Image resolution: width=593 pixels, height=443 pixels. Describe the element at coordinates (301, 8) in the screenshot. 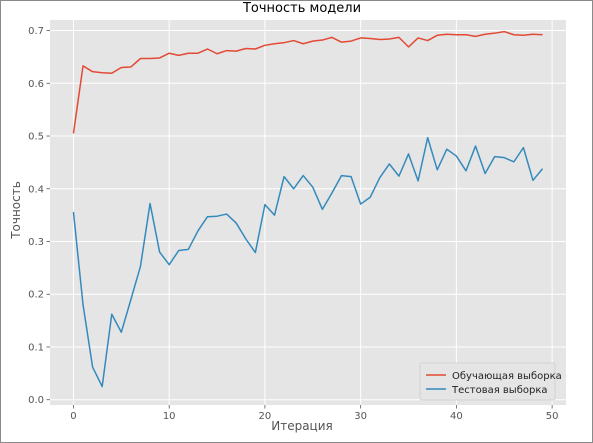

I see `chart-title: Точность модели` at that location.